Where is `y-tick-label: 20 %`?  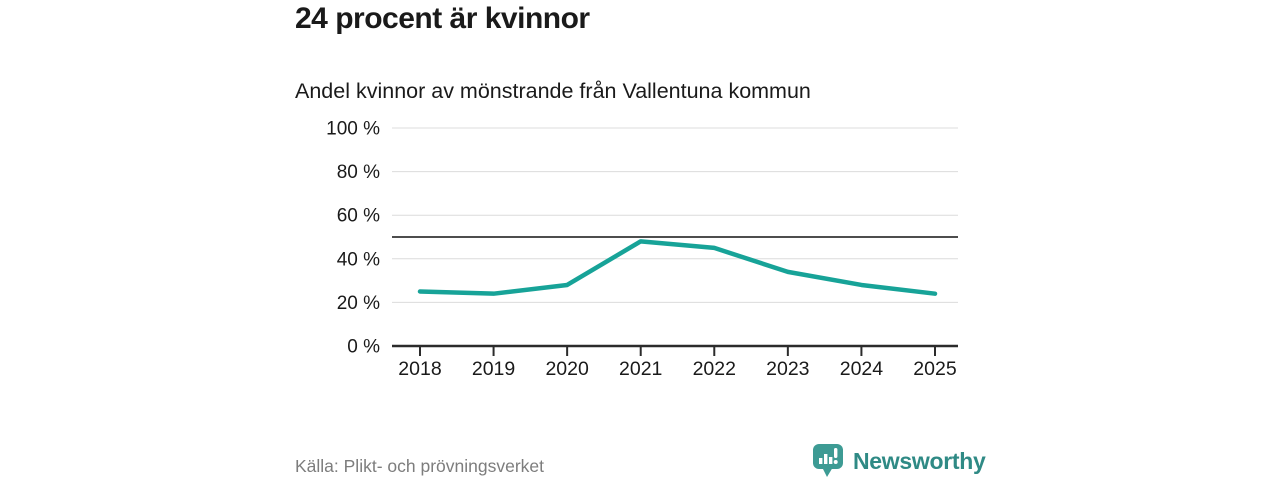 y-tick-label: 20 % is located at coordinates (358, 303).